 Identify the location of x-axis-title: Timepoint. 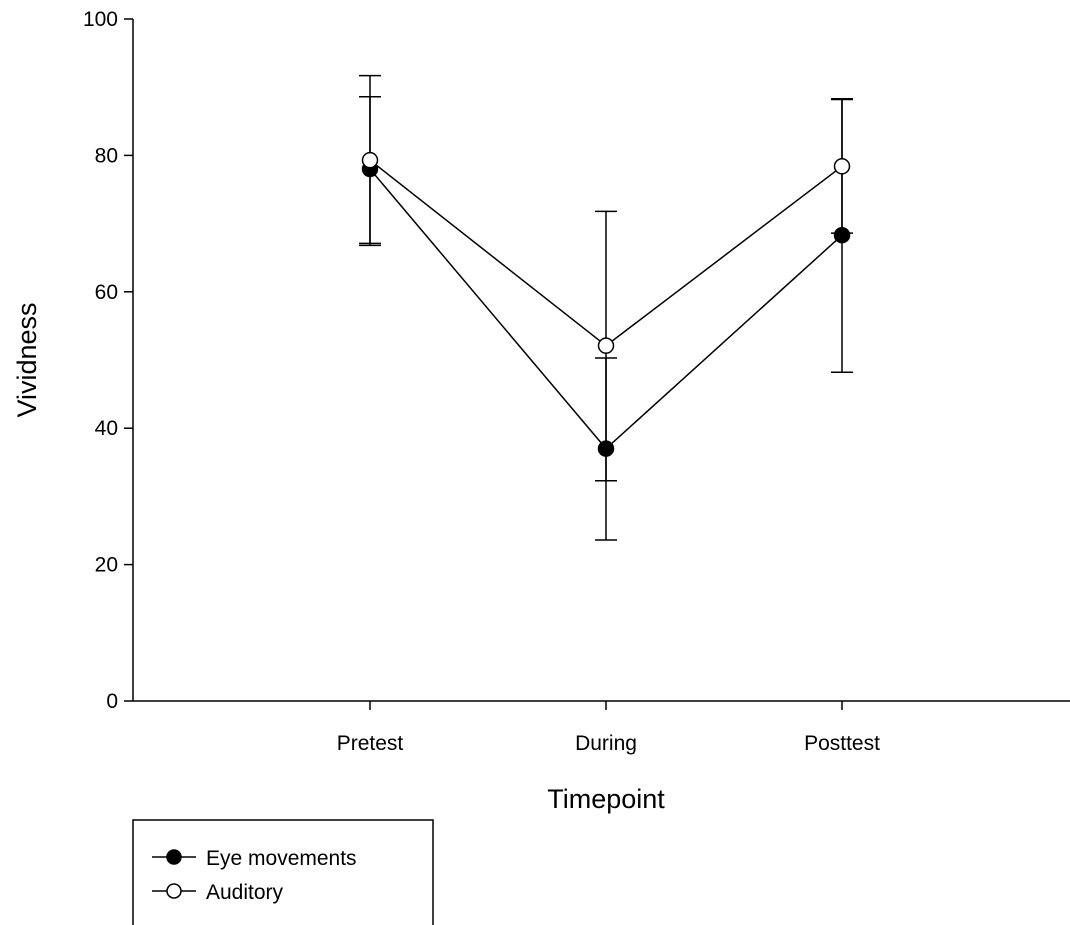
(606, 799).